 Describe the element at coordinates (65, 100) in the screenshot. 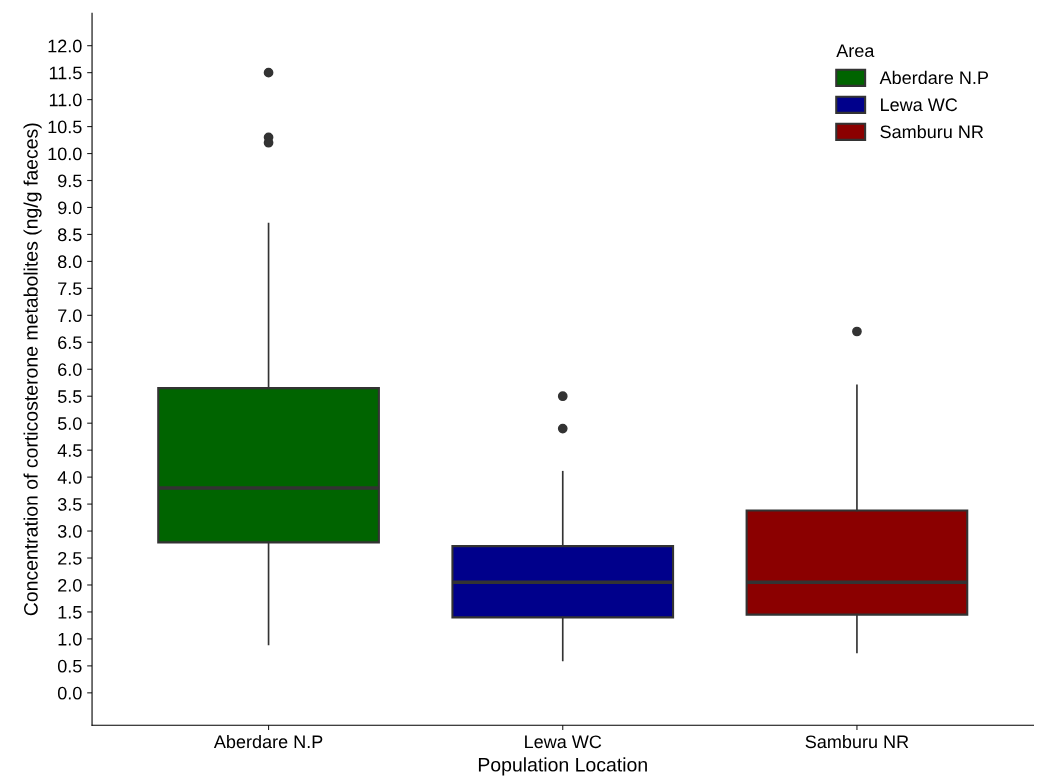

I see `y-tick-label: 11.0` at that location.